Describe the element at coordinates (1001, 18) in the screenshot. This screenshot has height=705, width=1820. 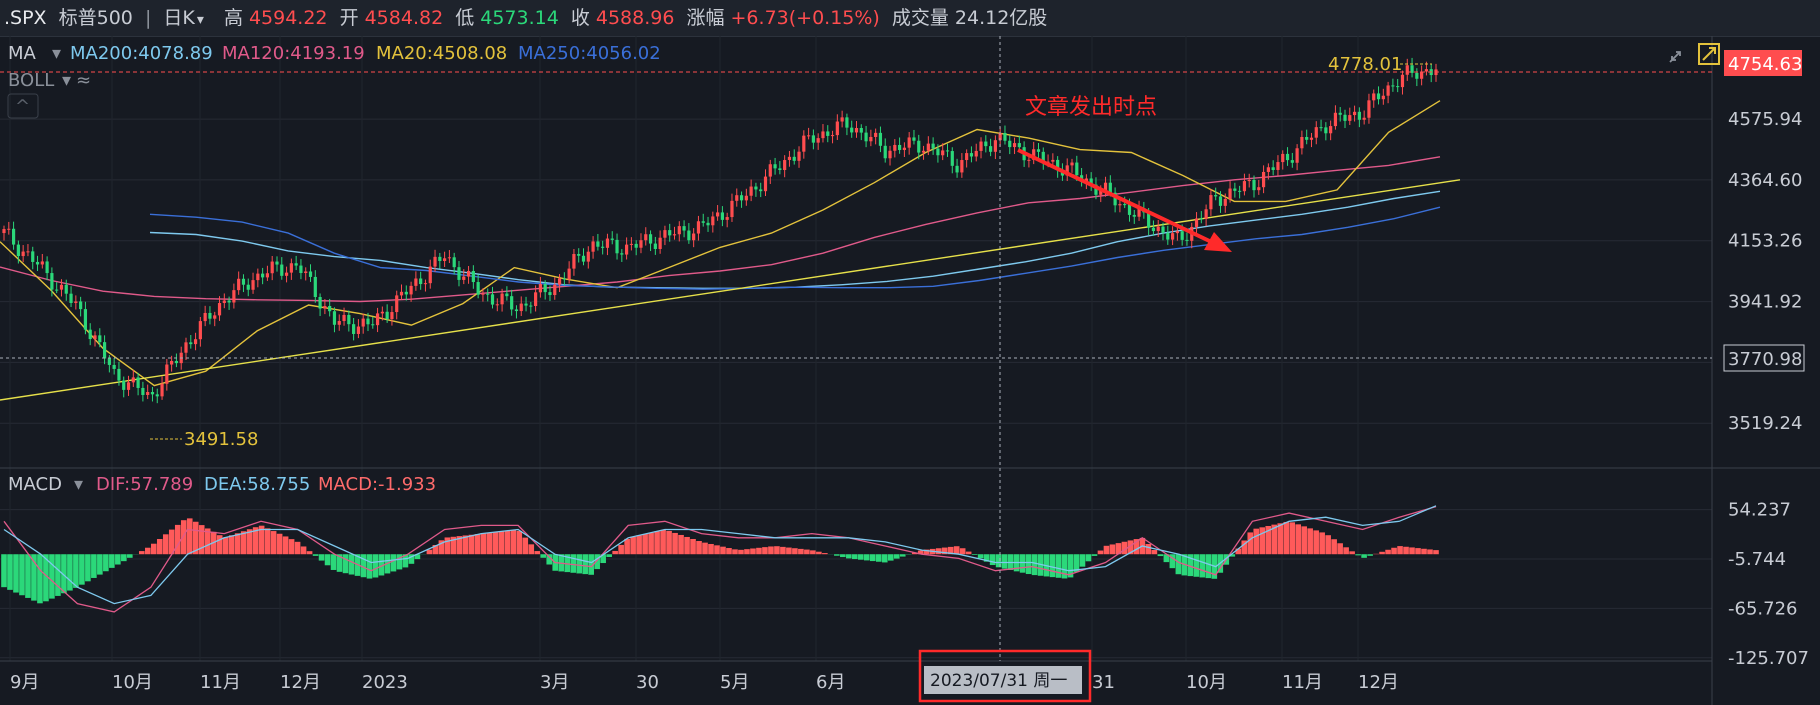
I see `volume-value: 24.12亿股` at that location.